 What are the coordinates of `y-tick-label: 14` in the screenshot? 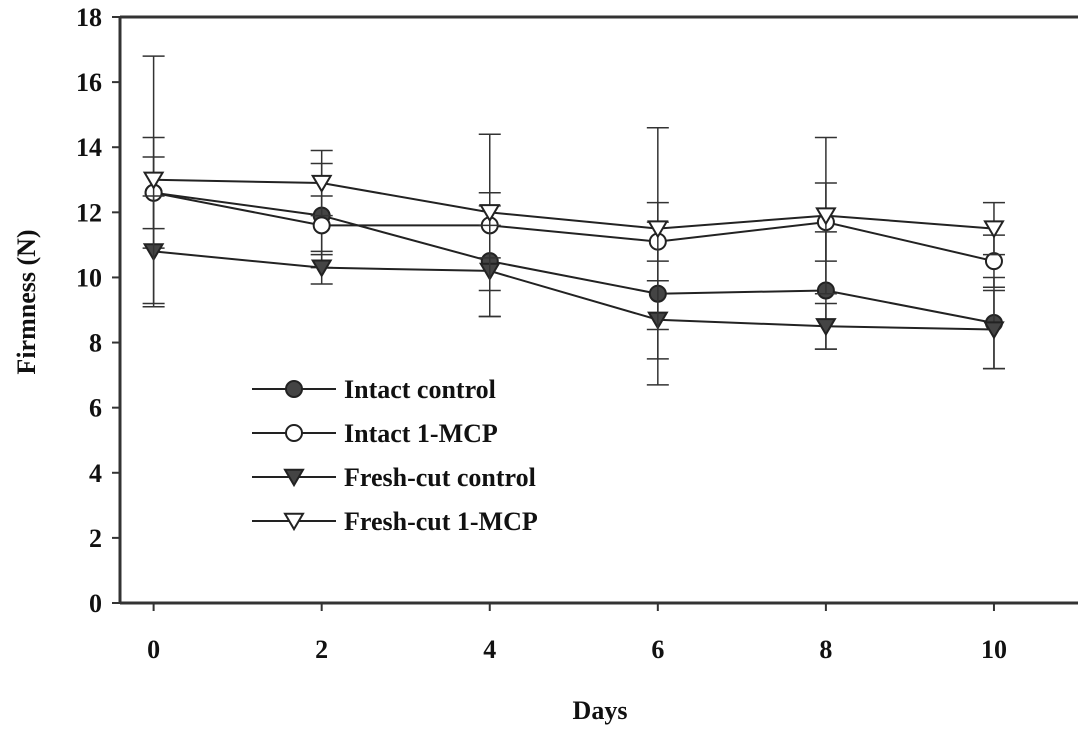 It's located at (89, 147).